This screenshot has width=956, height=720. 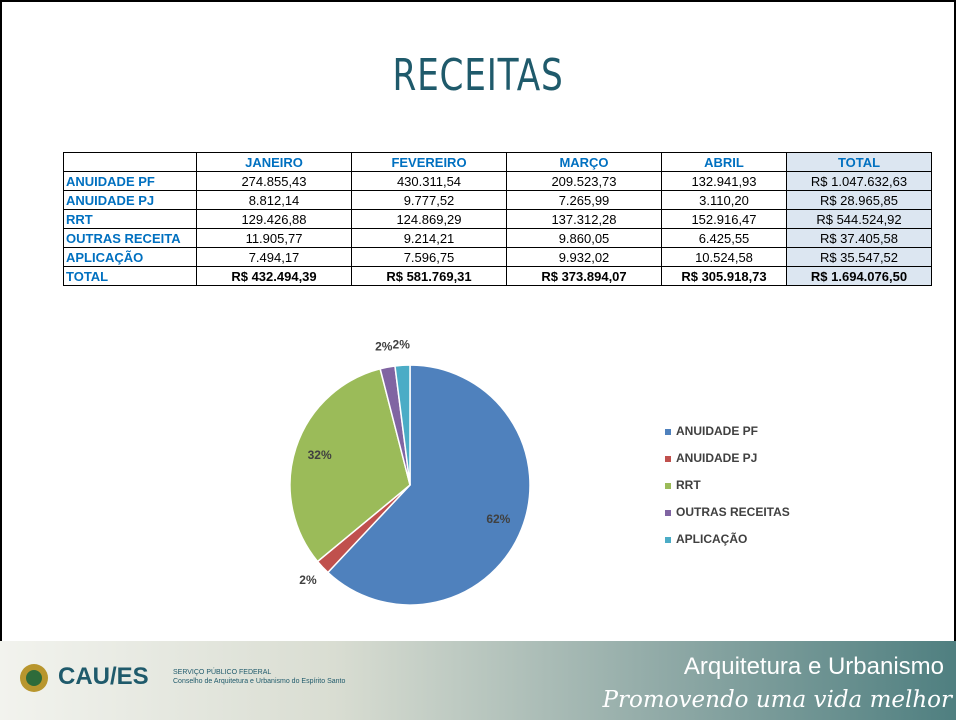 I want to click on table-cell: R$ 432.494,39, so click(x=274, y=276).